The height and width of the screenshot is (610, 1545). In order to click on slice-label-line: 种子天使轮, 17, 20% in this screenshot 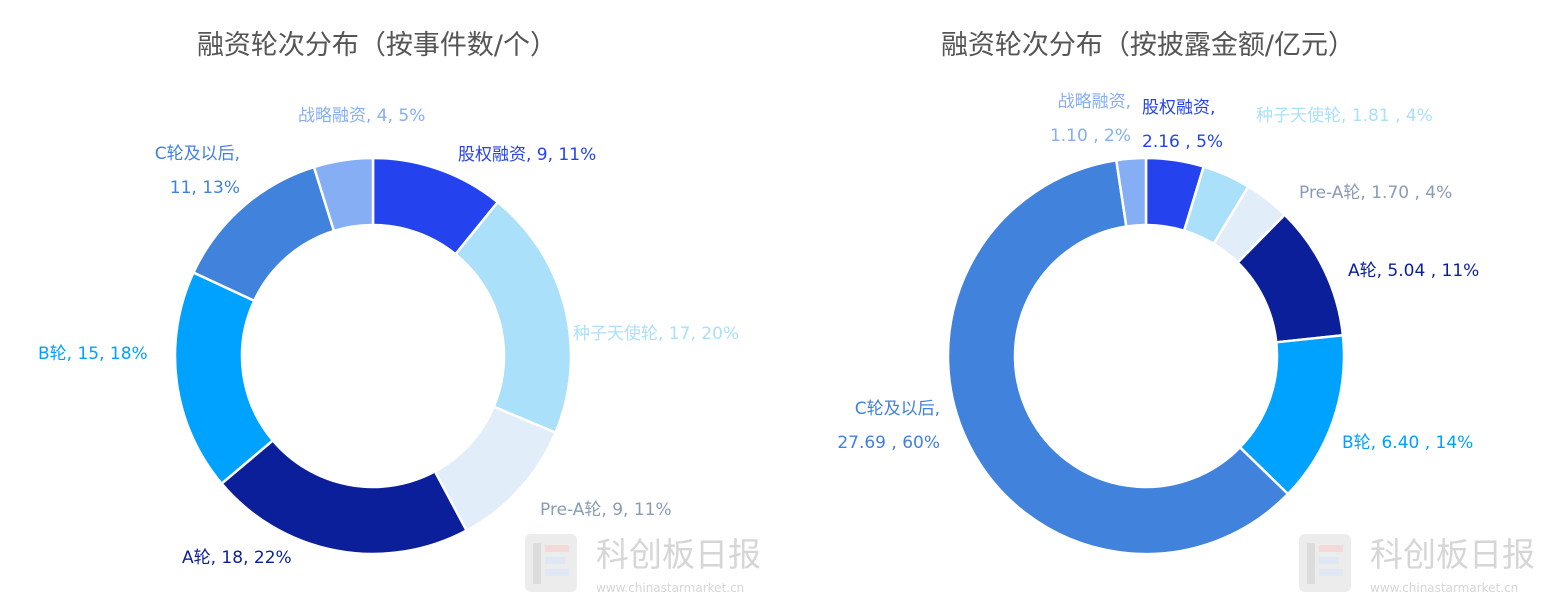, I will do `click(656, 333)`.